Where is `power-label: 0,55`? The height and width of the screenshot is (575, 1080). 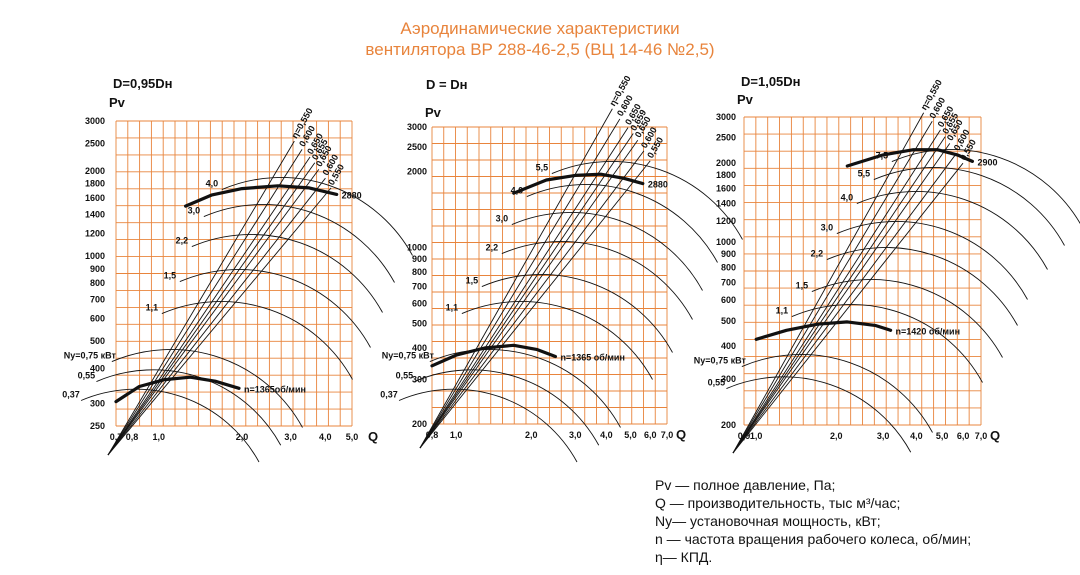
power-label: 0,55 is located at coordinates (87, 376).